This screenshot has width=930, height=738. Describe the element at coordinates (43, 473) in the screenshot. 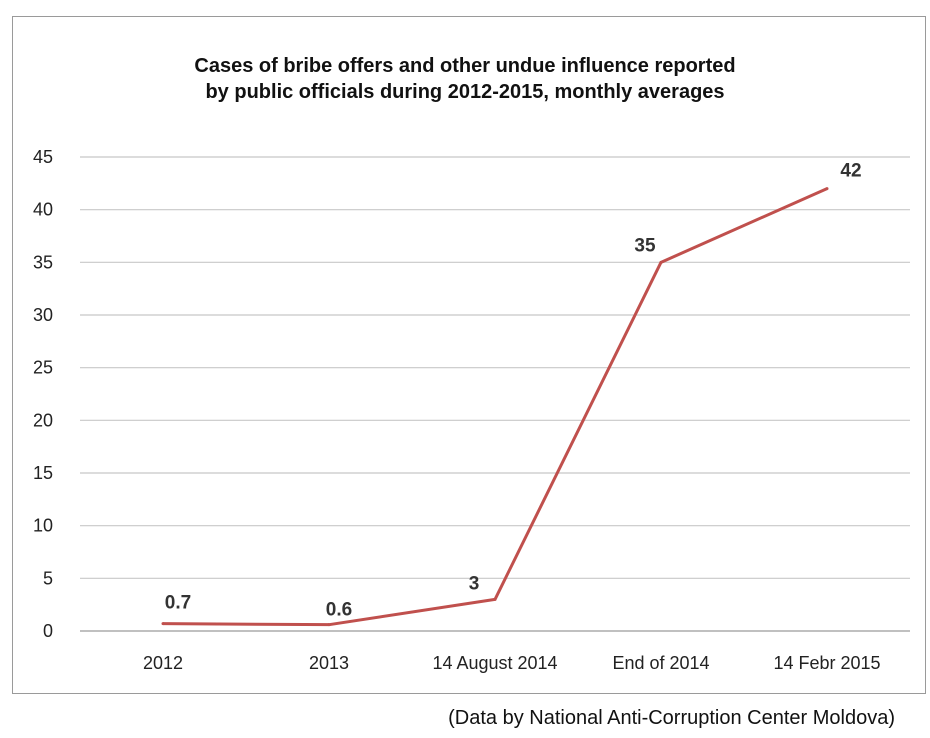

I see `y-tick-label: 15` at that location.